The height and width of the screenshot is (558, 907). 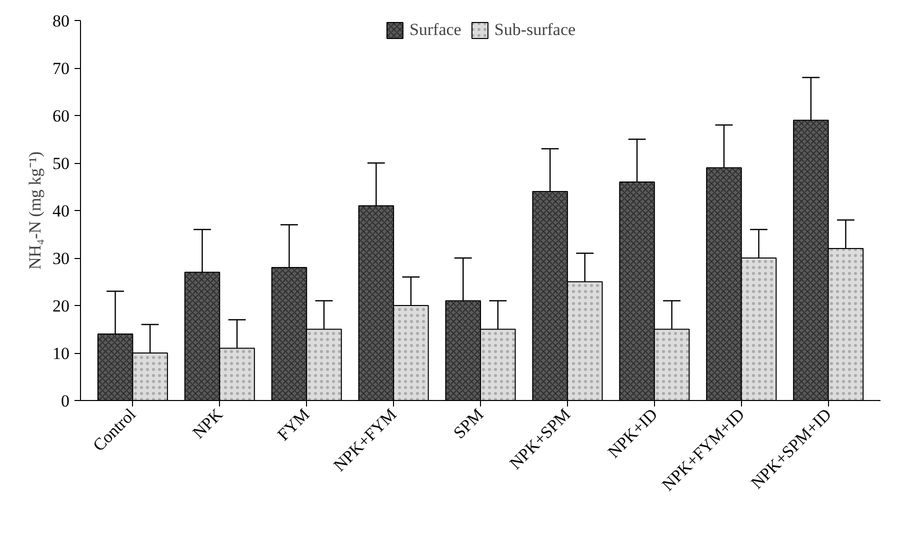 What do you see at coordinates (61, 163) in the screenshot?
I see `y-tick-label: 50` at bounding box center [61, 163].